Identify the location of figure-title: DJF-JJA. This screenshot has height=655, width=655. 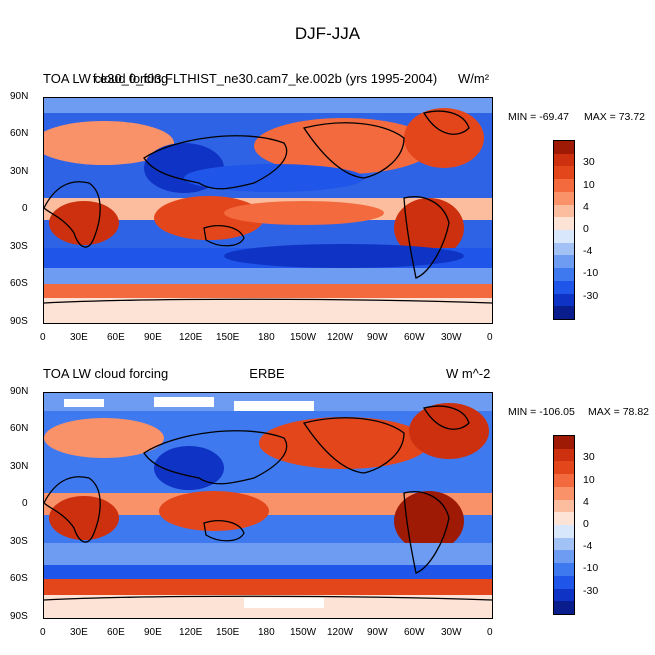
(327, 33).